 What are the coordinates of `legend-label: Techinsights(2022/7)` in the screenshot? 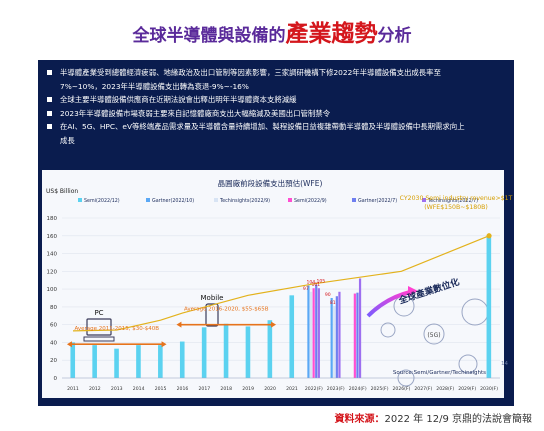 It's located at (452, 201).